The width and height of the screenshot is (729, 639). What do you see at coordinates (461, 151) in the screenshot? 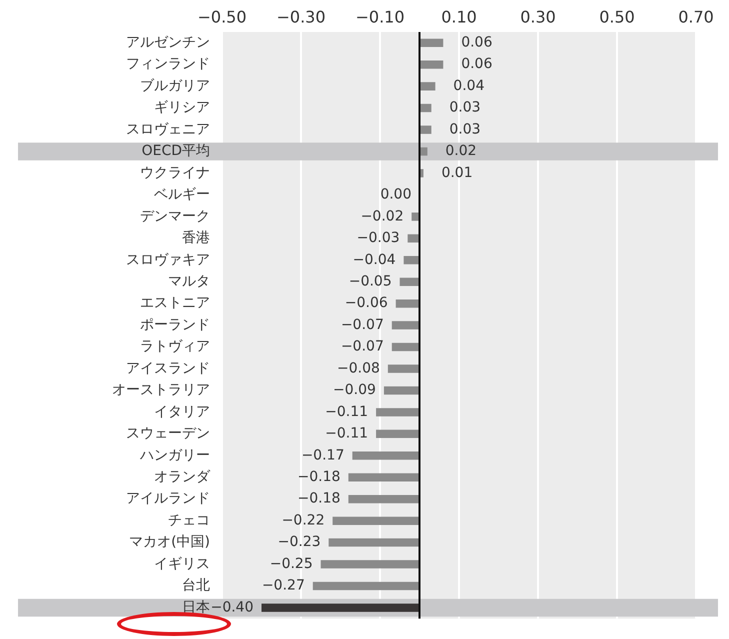
I see `data-label: 0.02` at bounding box center [461, 151].